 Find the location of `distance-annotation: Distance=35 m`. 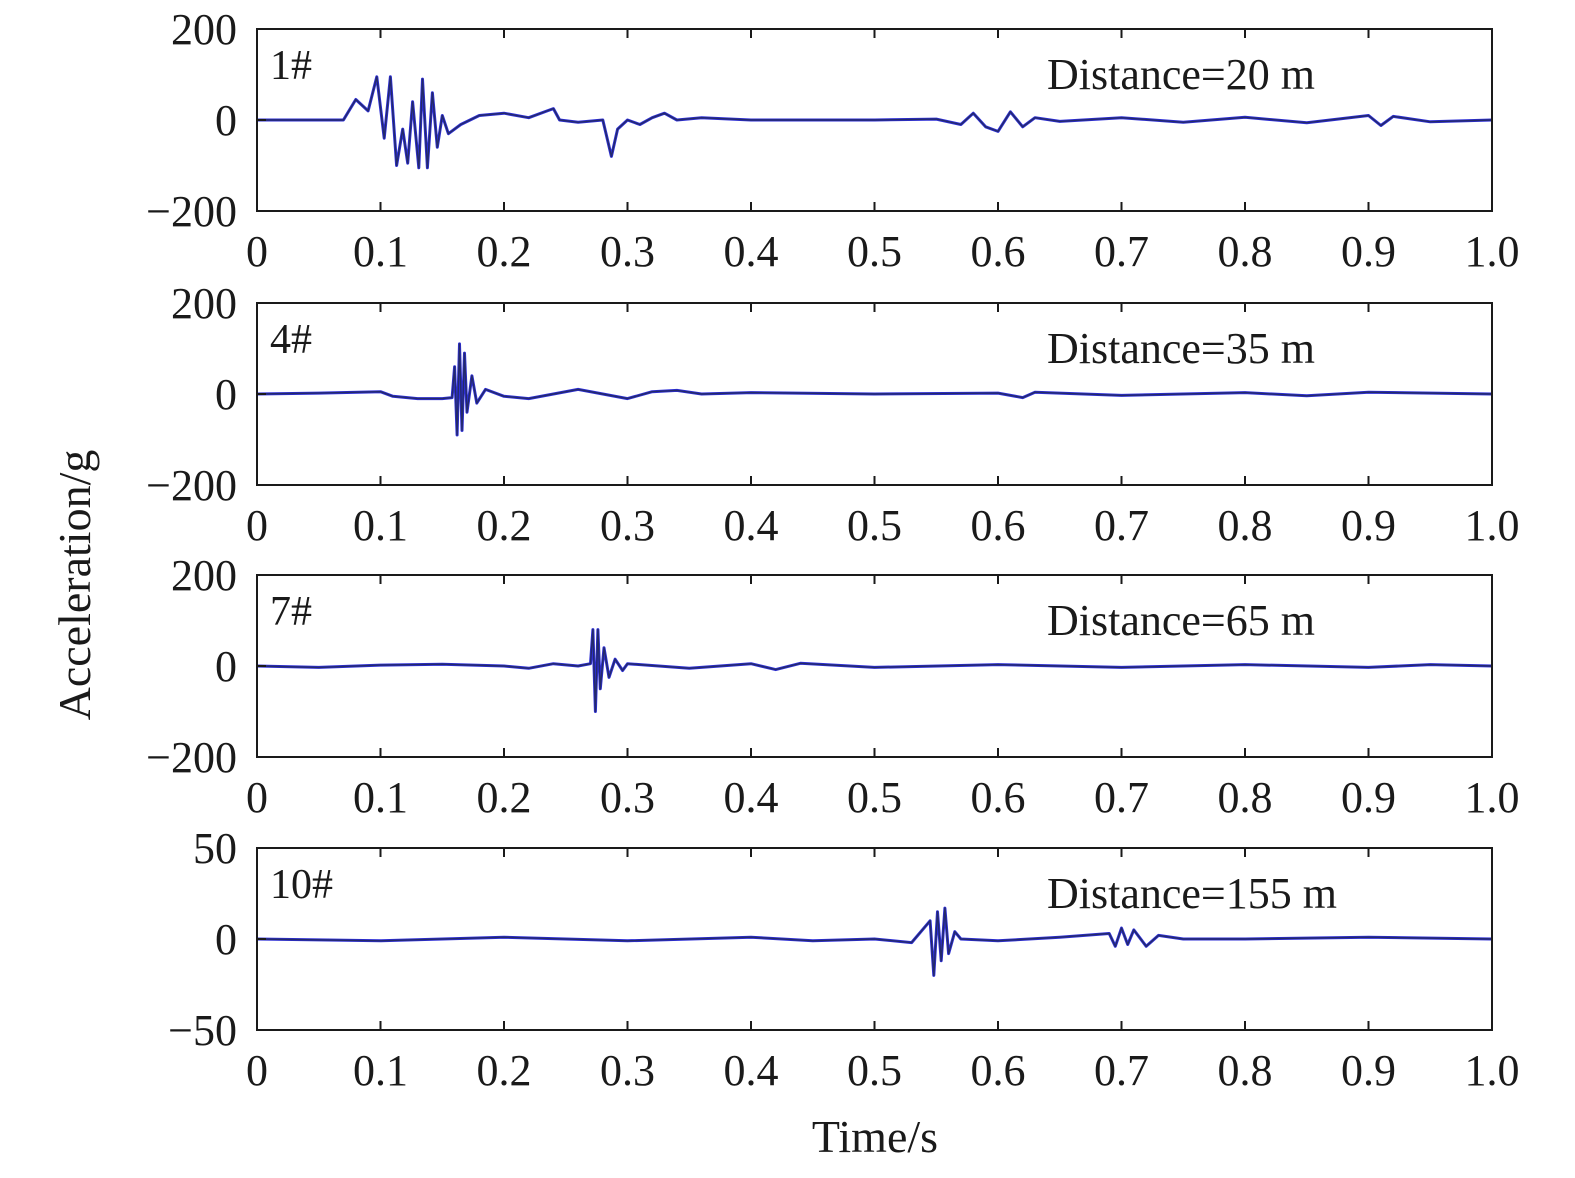

distance-annotation: Distance=35 m is located at coordinates (1181, 348).